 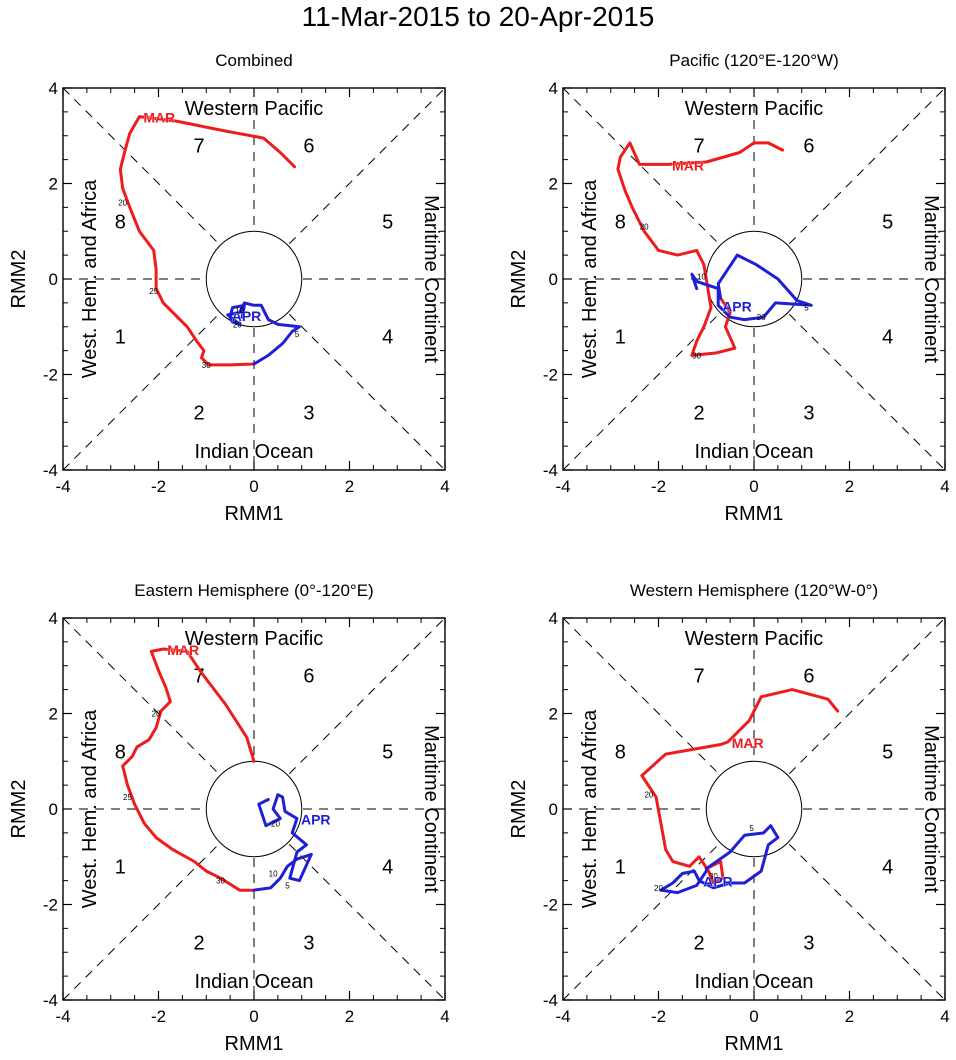 I want to click on region-label-west-hem-africa: West. Hem. and Africa, so click(x=590, y=278).